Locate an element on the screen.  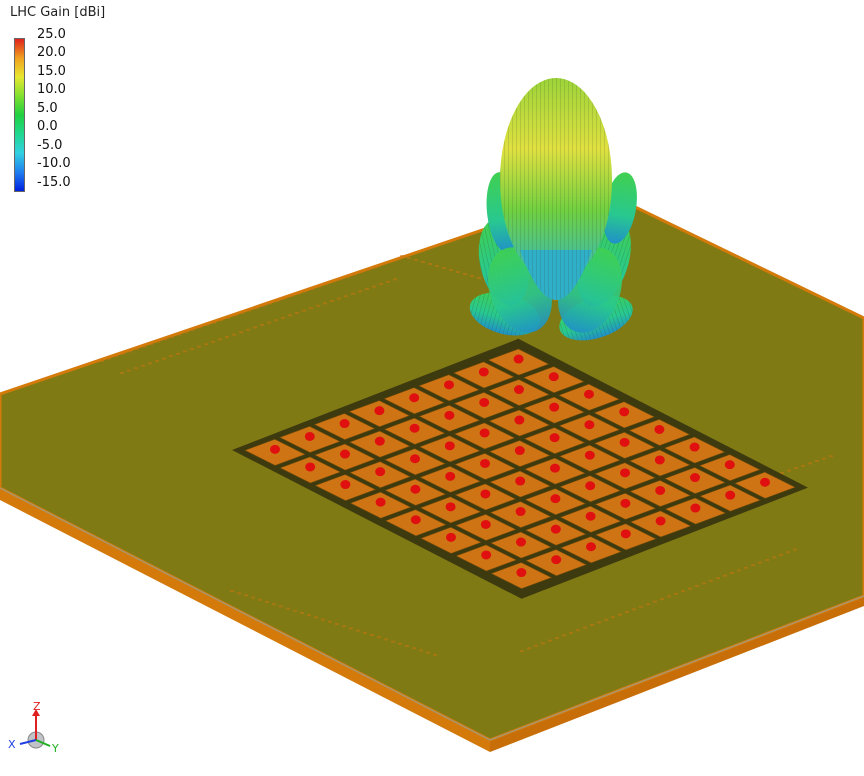
main-lobe-mesh is located at coordinates (556, 180).